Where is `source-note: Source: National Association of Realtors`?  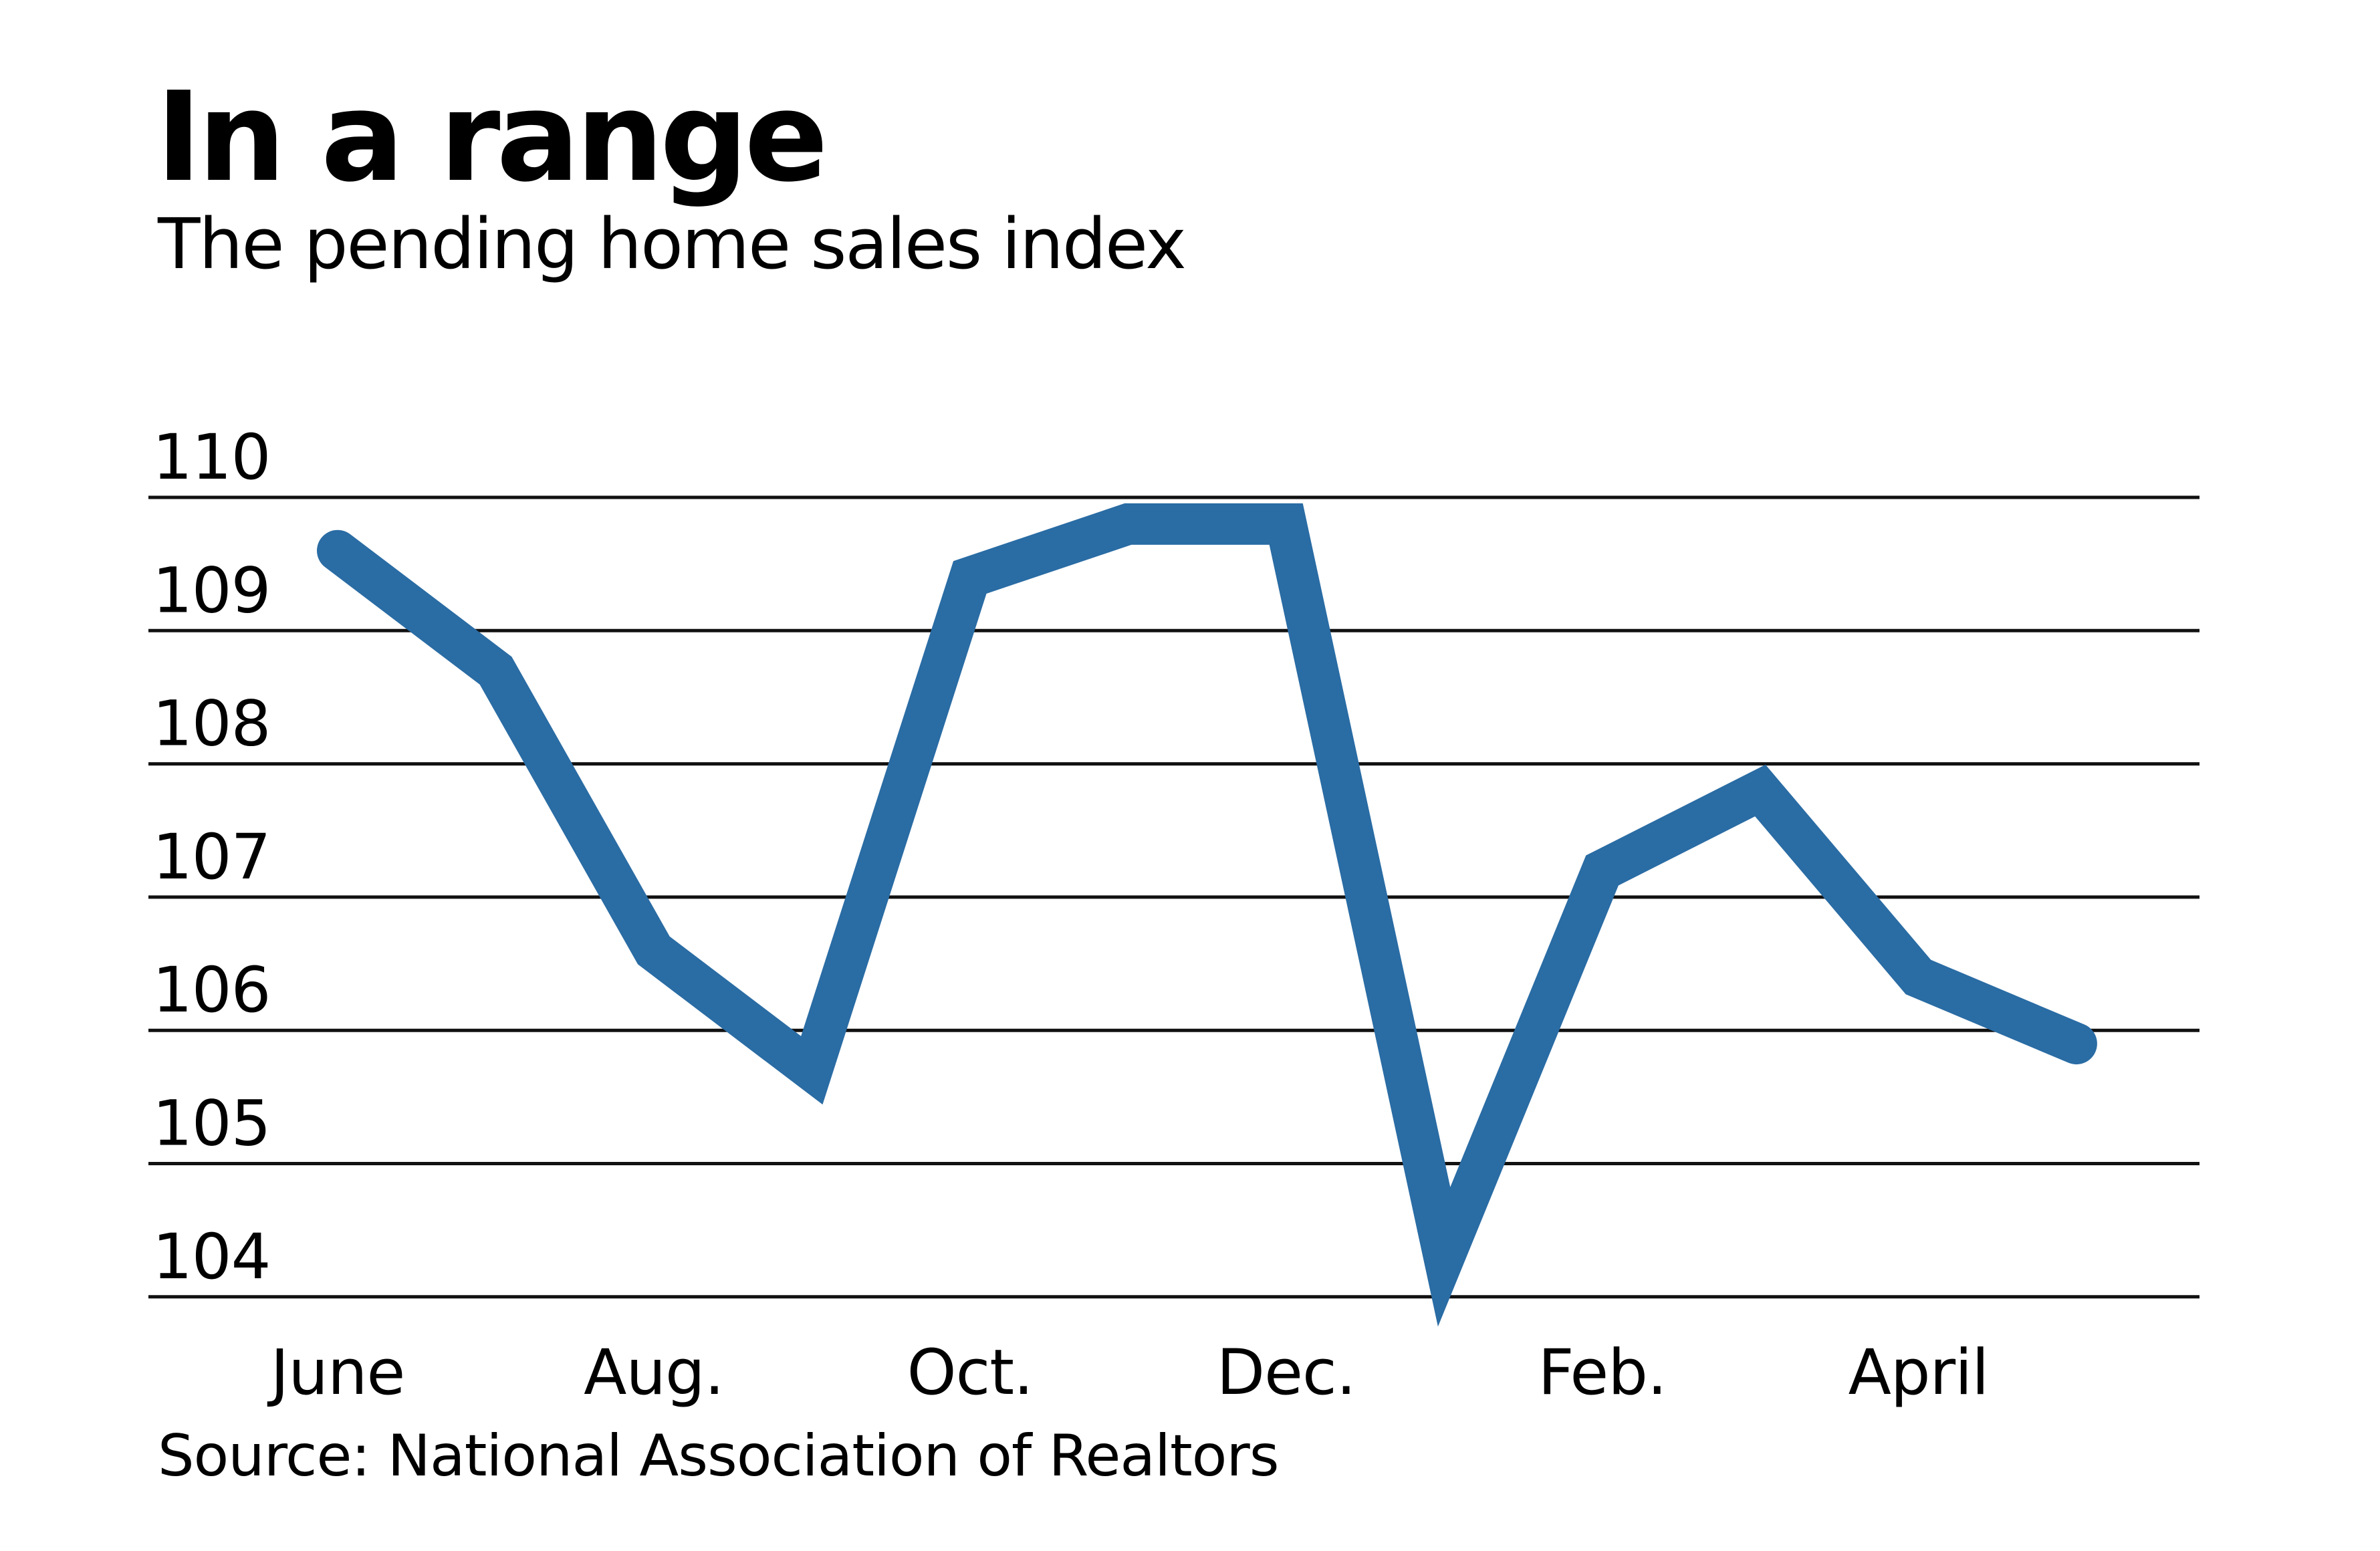 source-note: Source: National Association of Realtors is located at coordinates (719, 1456).